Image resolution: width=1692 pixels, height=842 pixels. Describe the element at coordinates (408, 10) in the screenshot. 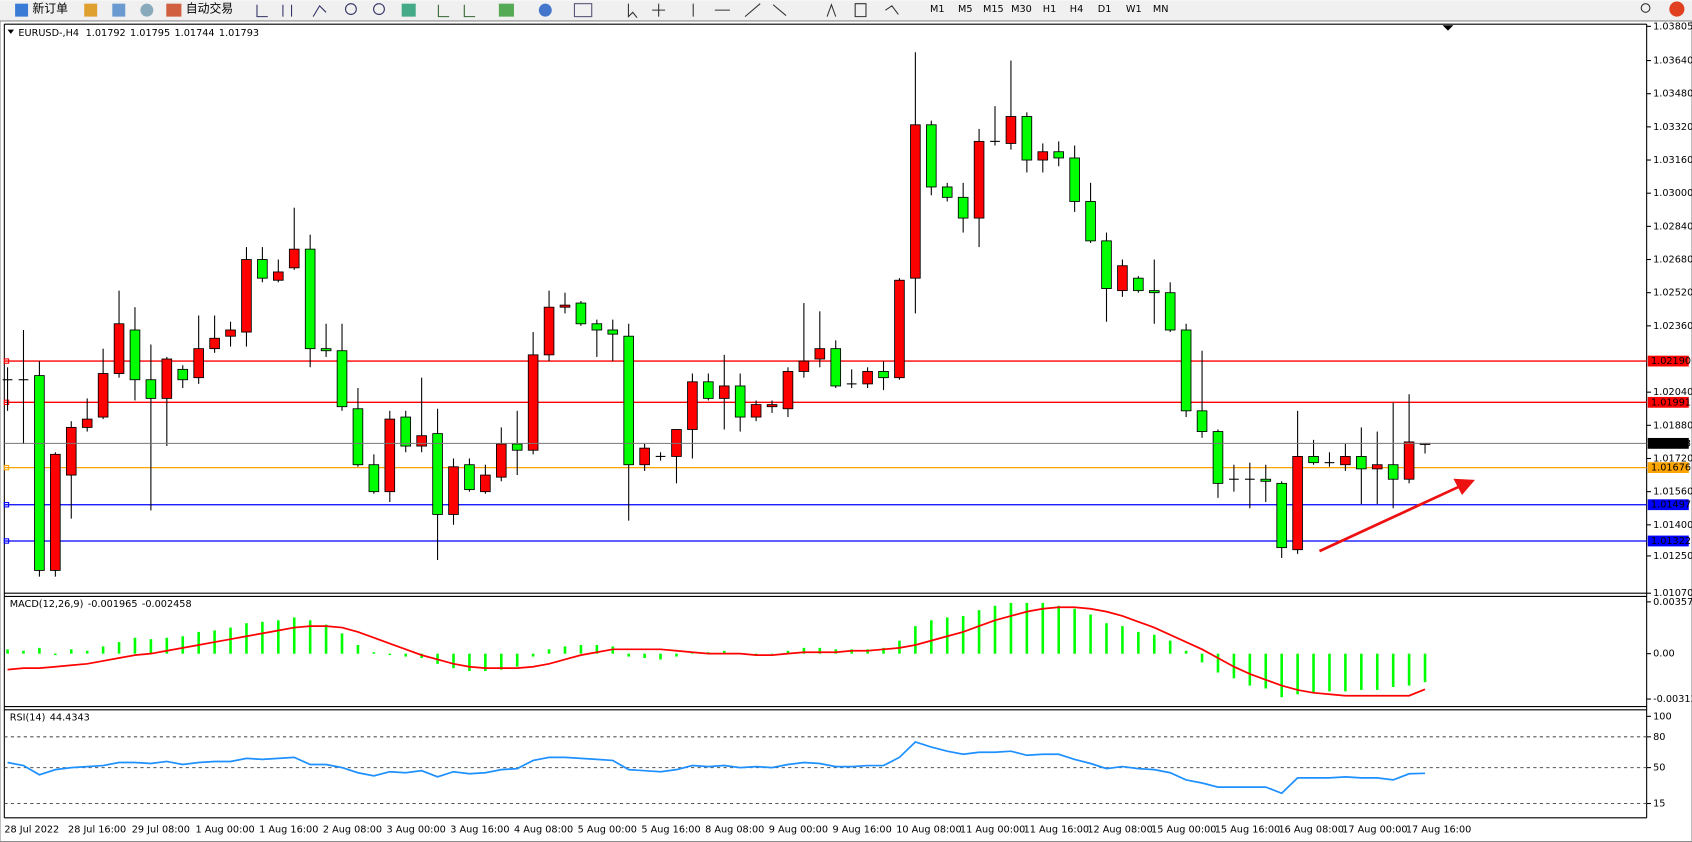

I see `tile-windows` at that location.